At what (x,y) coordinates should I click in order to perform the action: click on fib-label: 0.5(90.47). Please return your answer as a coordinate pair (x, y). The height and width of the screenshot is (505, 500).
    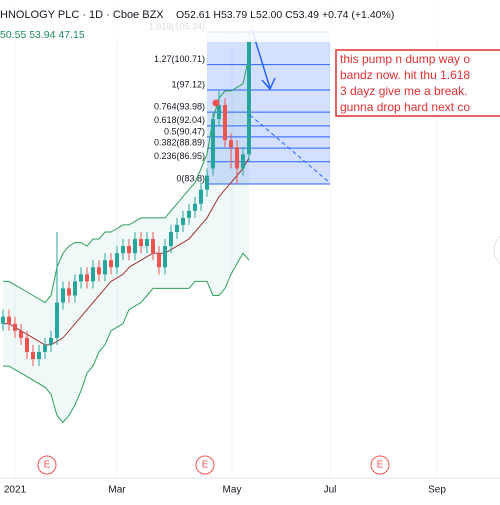
    Looking at the image, I should click on (184, 131).